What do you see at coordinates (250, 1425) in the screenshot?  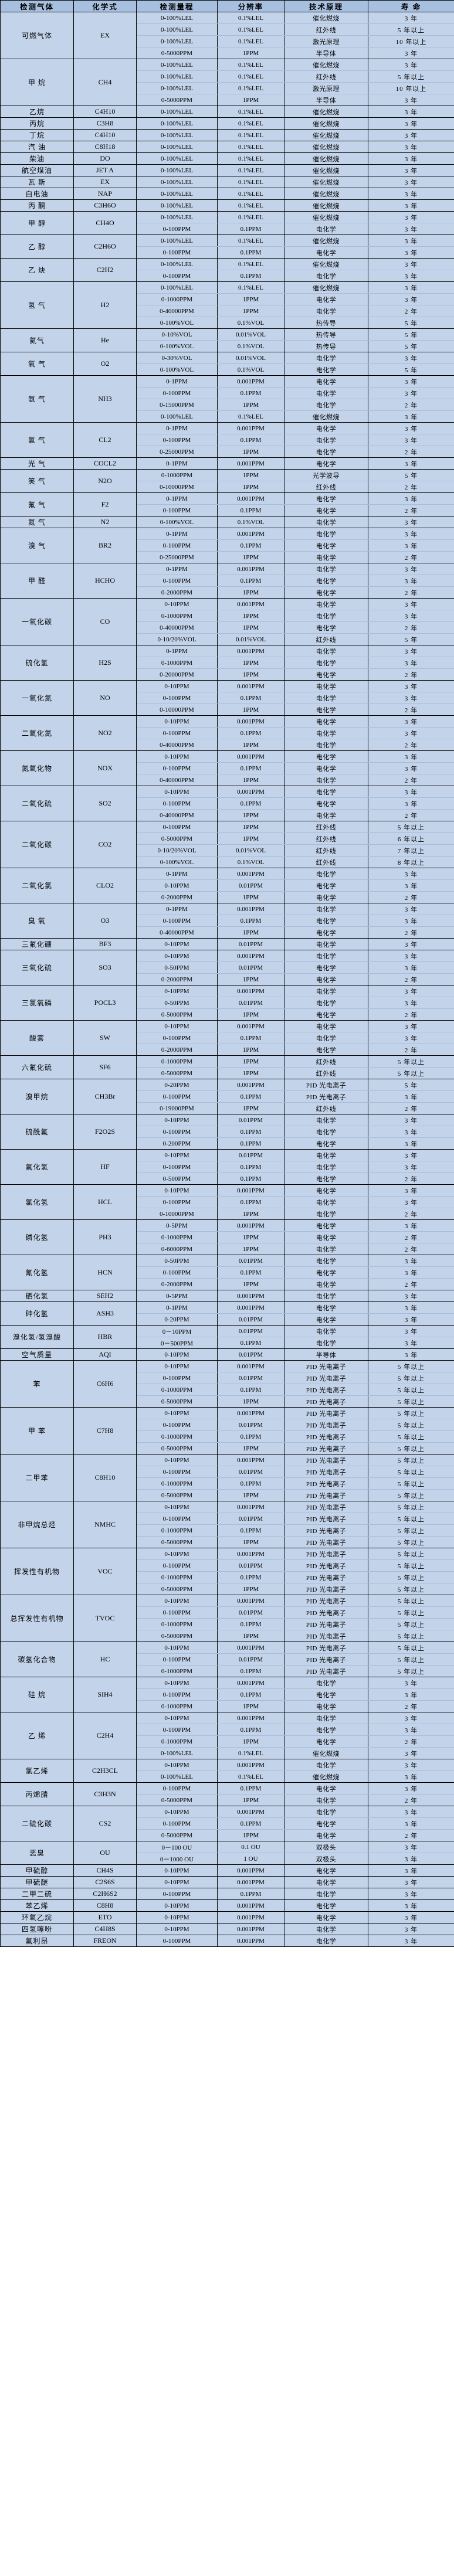 I see `cell-resolution: 0.01PPM` at bounding box center [250, 1425].